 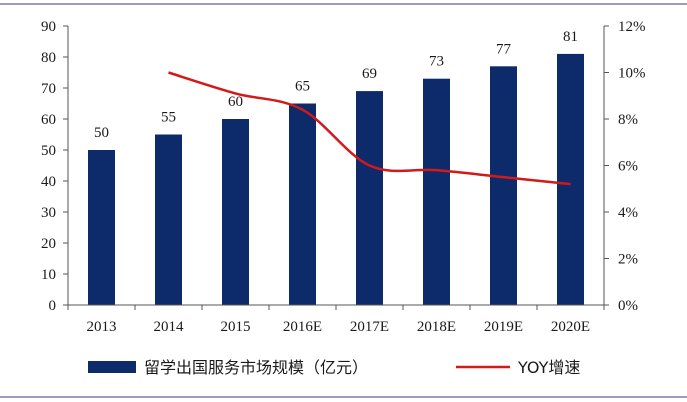 What do you see at coordinates (570, 327) in the screenshot?
I see `x-tick-label: 2020E` at bounding box center [570, 327].